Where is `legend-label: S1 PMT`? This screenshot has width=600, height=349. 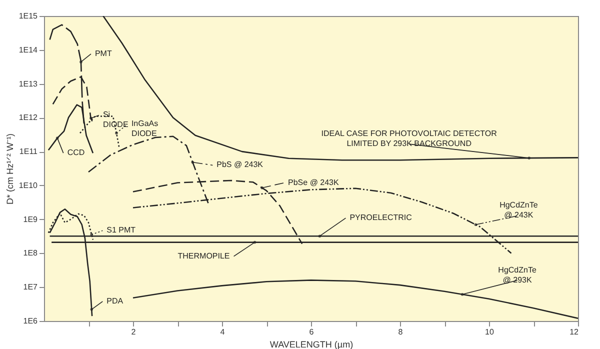 legend-label: S1 PMT is located at coordinates (121, 230).